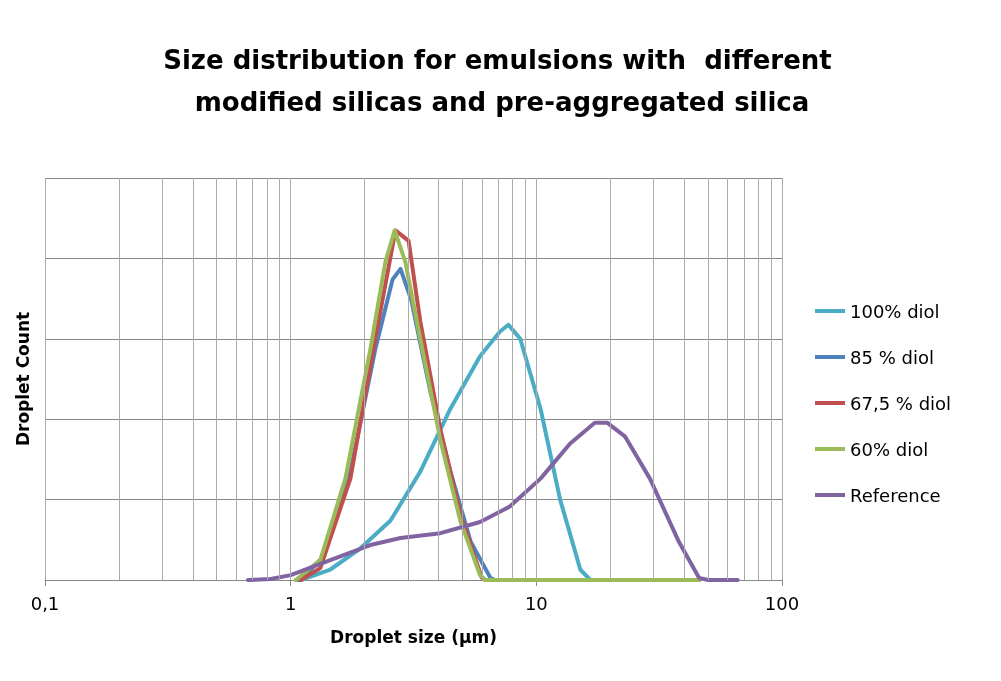 Image resolution: width=1001 pixels, height=681 pixels. Describe the element at coordinates (45, 603) in the screenshot. I see `x-tick-label: 0,1` at that location.